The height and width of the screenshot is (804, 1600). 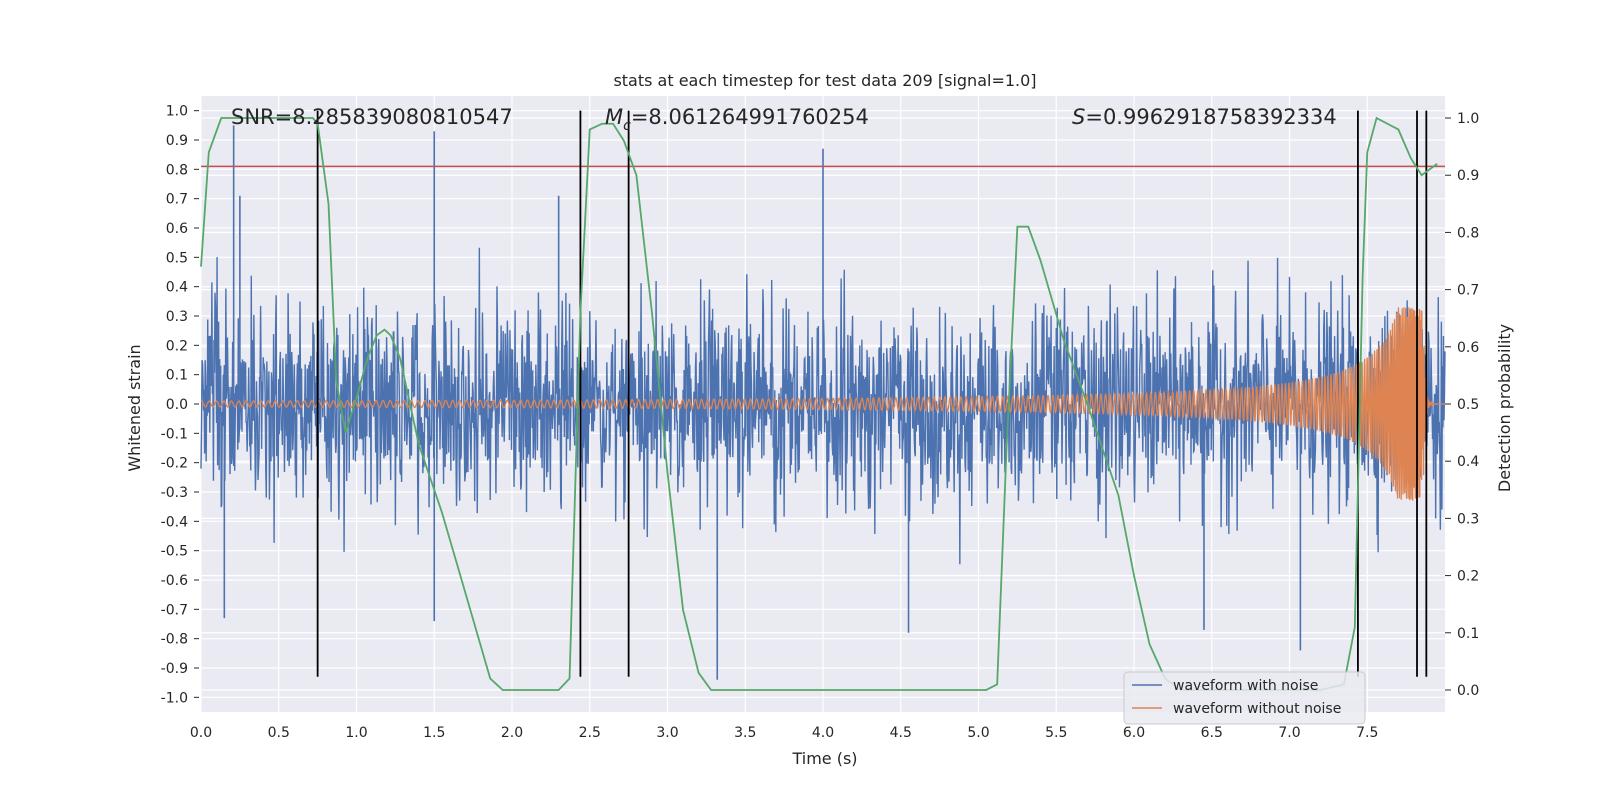 What do you see at coordinates (1078, 117) in the screenshot?
I see `spin-symbol: S` at bounding box center [1078, 117].